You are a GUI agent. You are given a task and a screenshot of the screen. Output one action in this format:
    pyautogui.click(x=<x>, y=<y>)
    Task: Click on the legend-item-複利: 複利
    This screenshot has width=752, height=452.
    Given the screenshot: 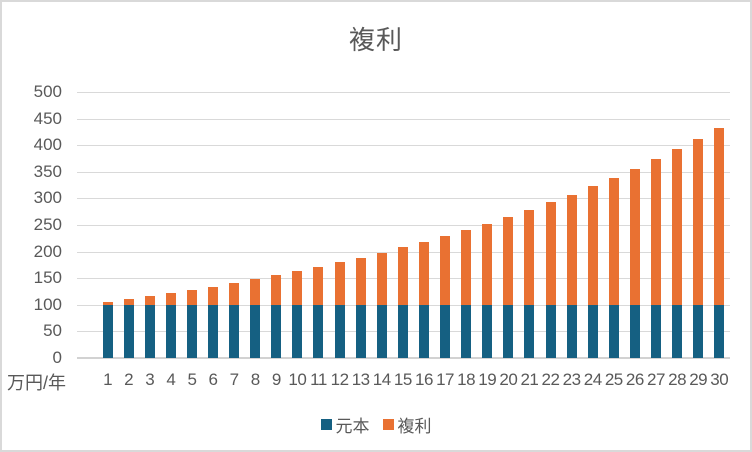 What is the action you would take?
    pyautogui.click(x=407, y=424)
    